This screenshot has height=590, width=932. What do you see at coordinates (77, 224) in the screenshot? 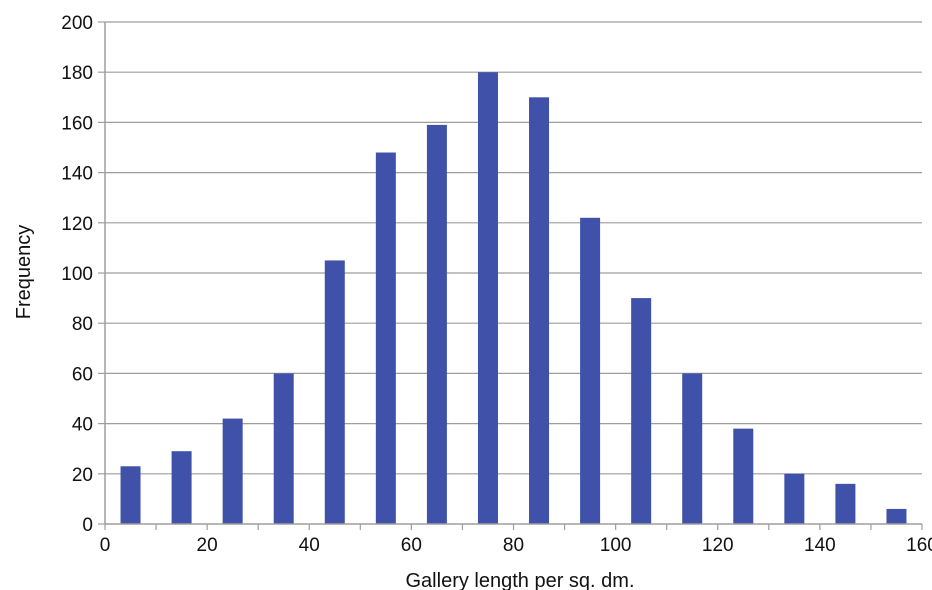
I see `y-tick-label: 120` at bounding box center [77, 224].